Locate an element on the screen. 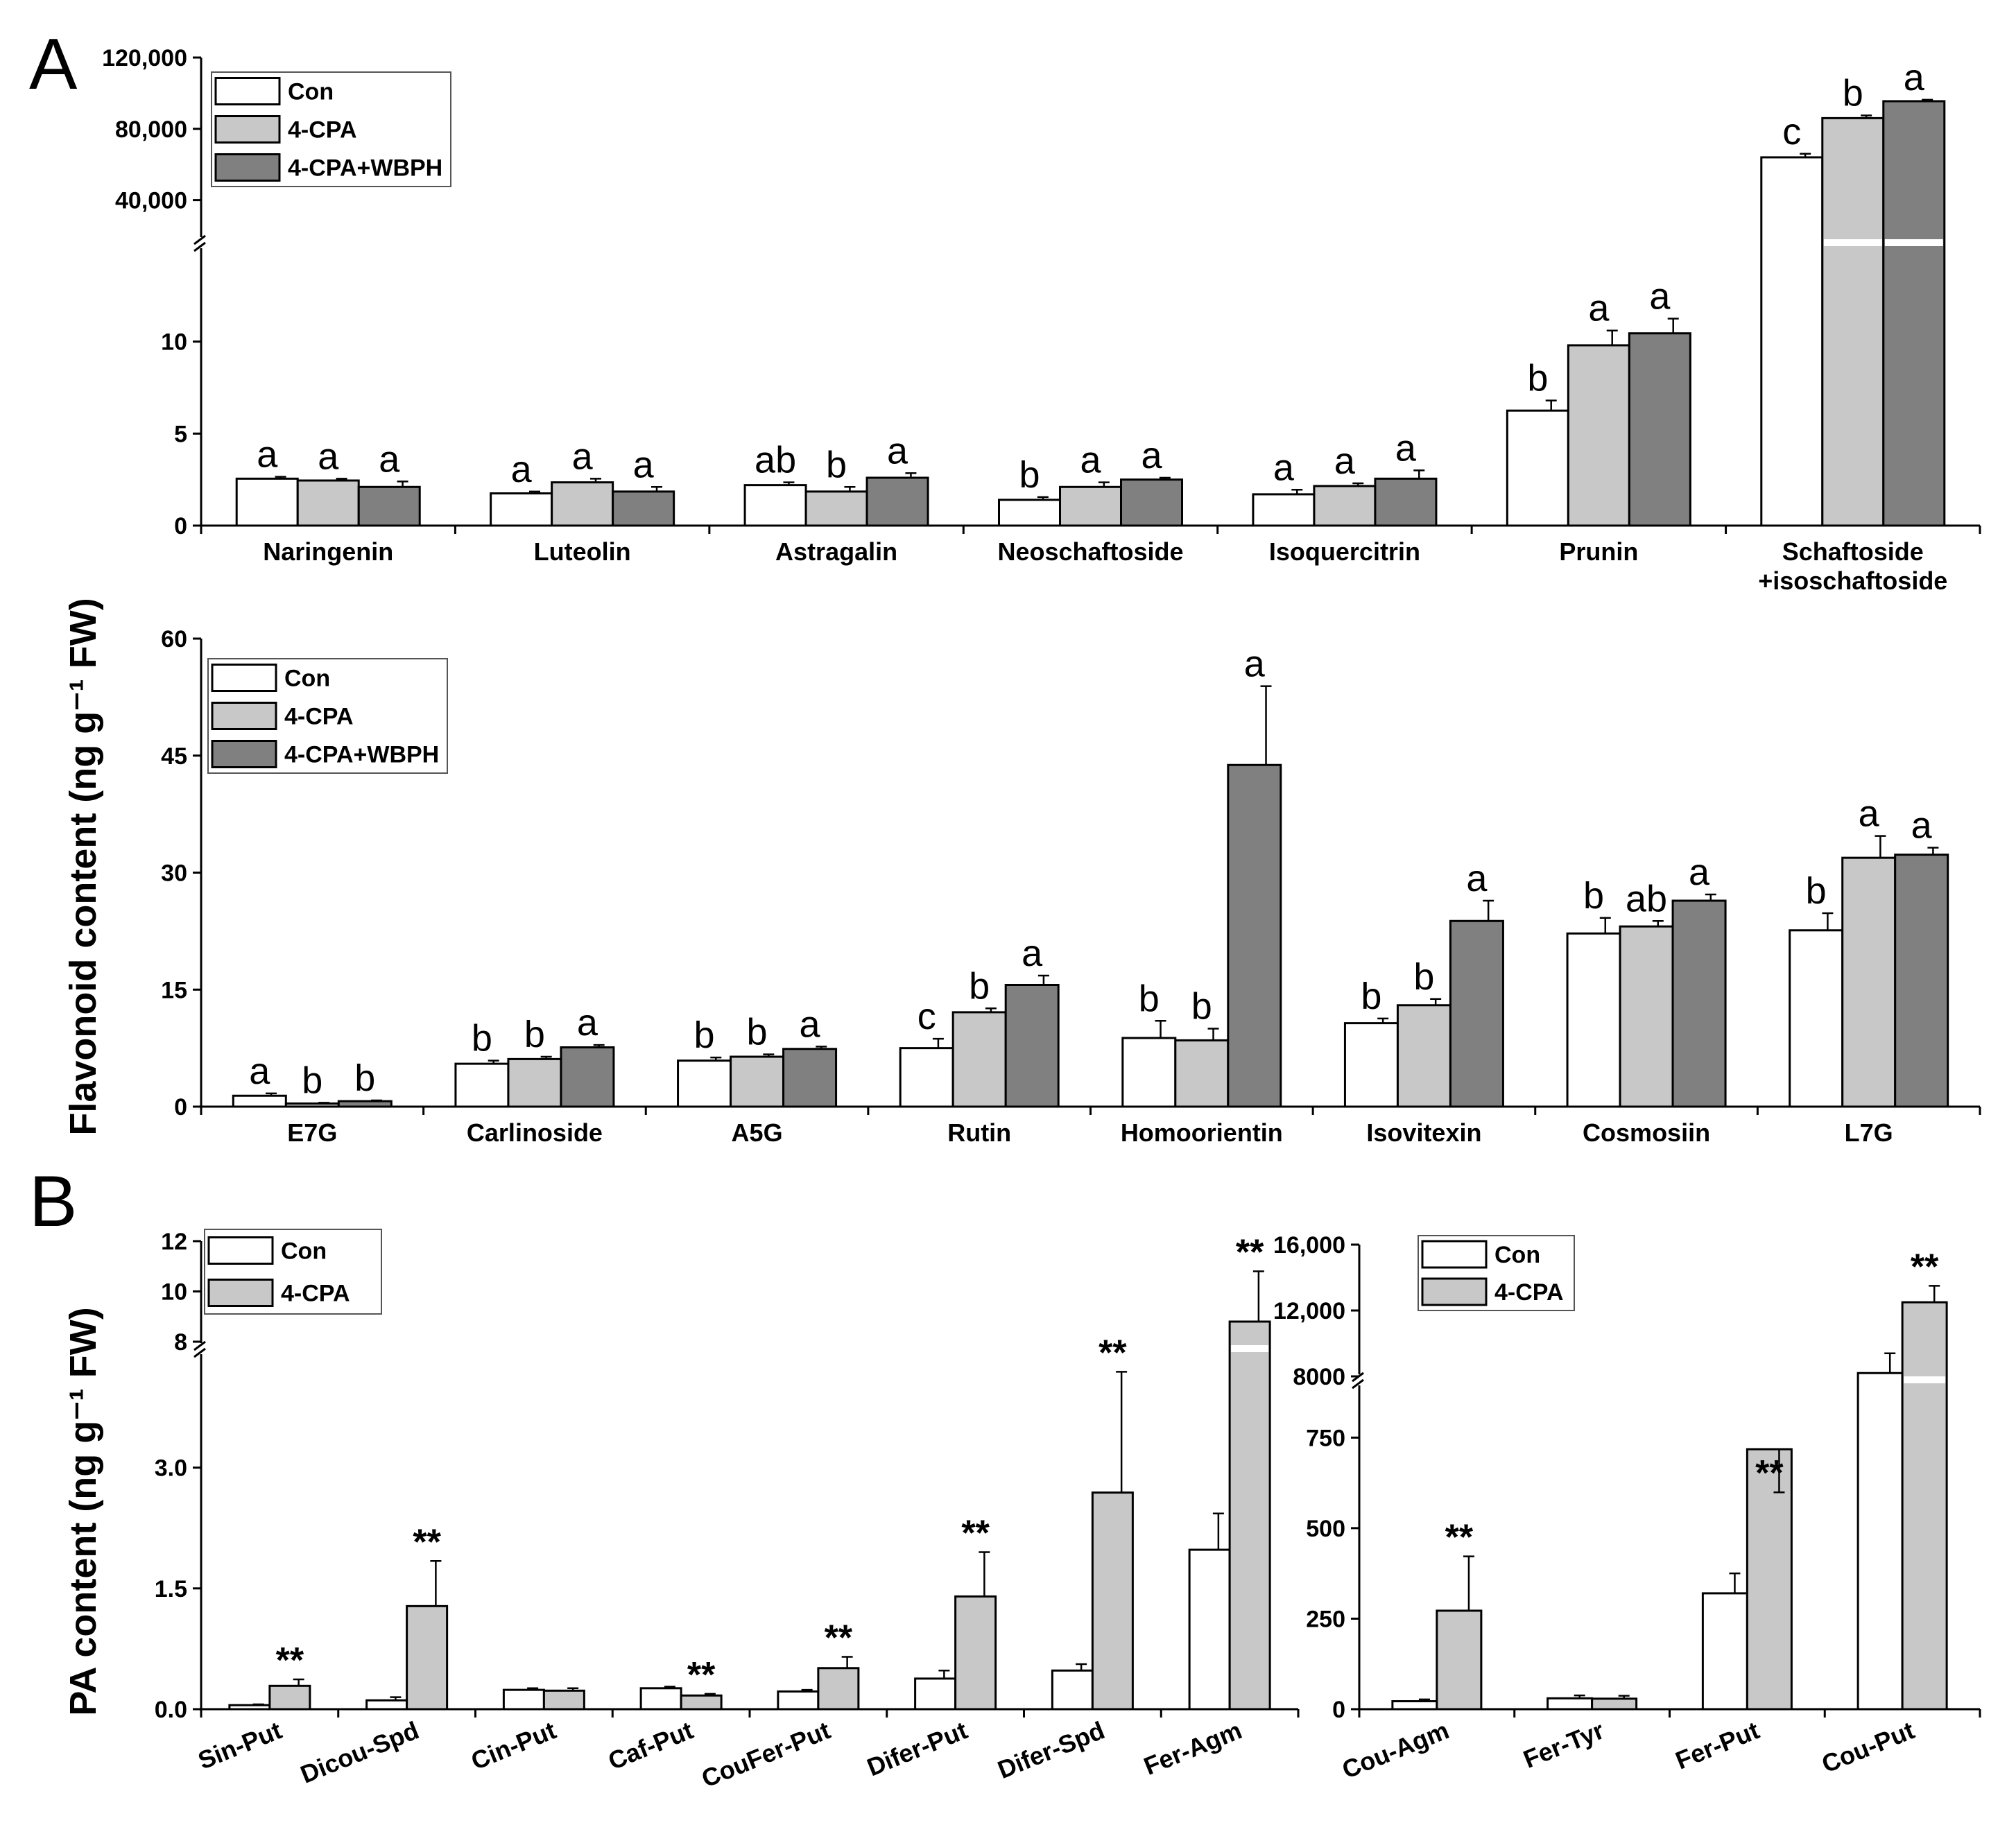 This screenshot has height=1834, width=2016. y-tick-label: 8000 is located at coordinates (1319, 1377).